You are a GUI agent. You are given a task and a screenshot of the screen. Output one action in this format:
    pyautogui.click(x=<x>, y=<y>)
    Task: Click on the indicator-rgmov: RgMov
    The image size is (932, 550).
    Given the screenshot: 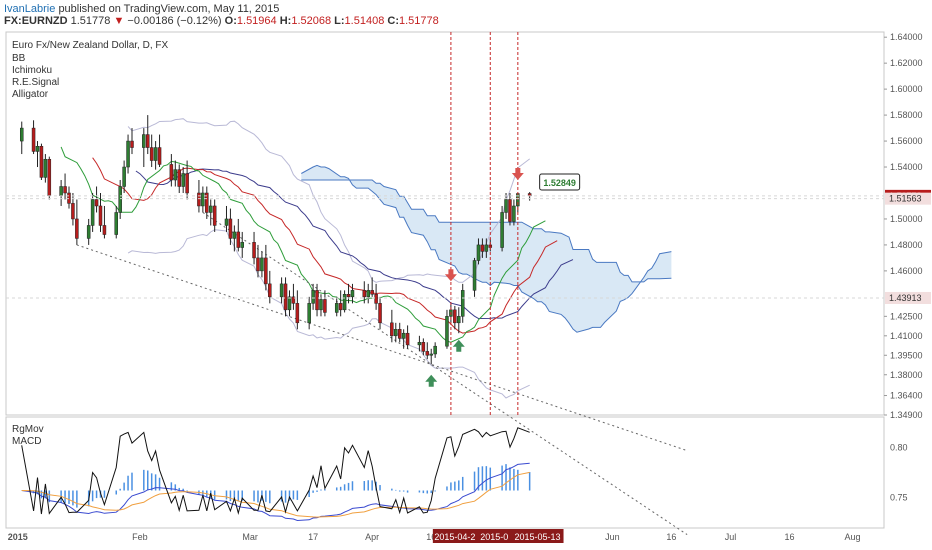 What is the action you would take?
    pyautogui.click(x=28, y=429)
    